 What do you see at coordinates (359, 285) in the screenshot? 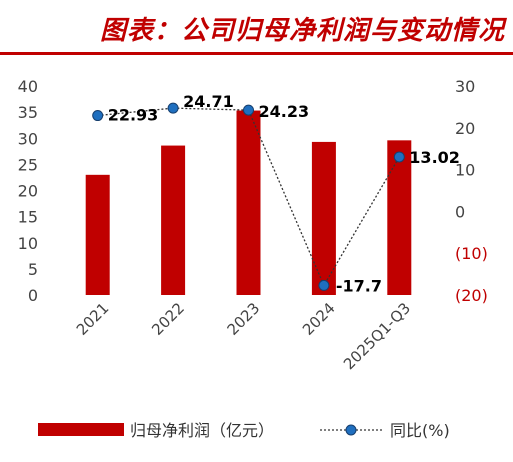
I see `yoy-data-label: -17.7` at bounding box center [359, 285].